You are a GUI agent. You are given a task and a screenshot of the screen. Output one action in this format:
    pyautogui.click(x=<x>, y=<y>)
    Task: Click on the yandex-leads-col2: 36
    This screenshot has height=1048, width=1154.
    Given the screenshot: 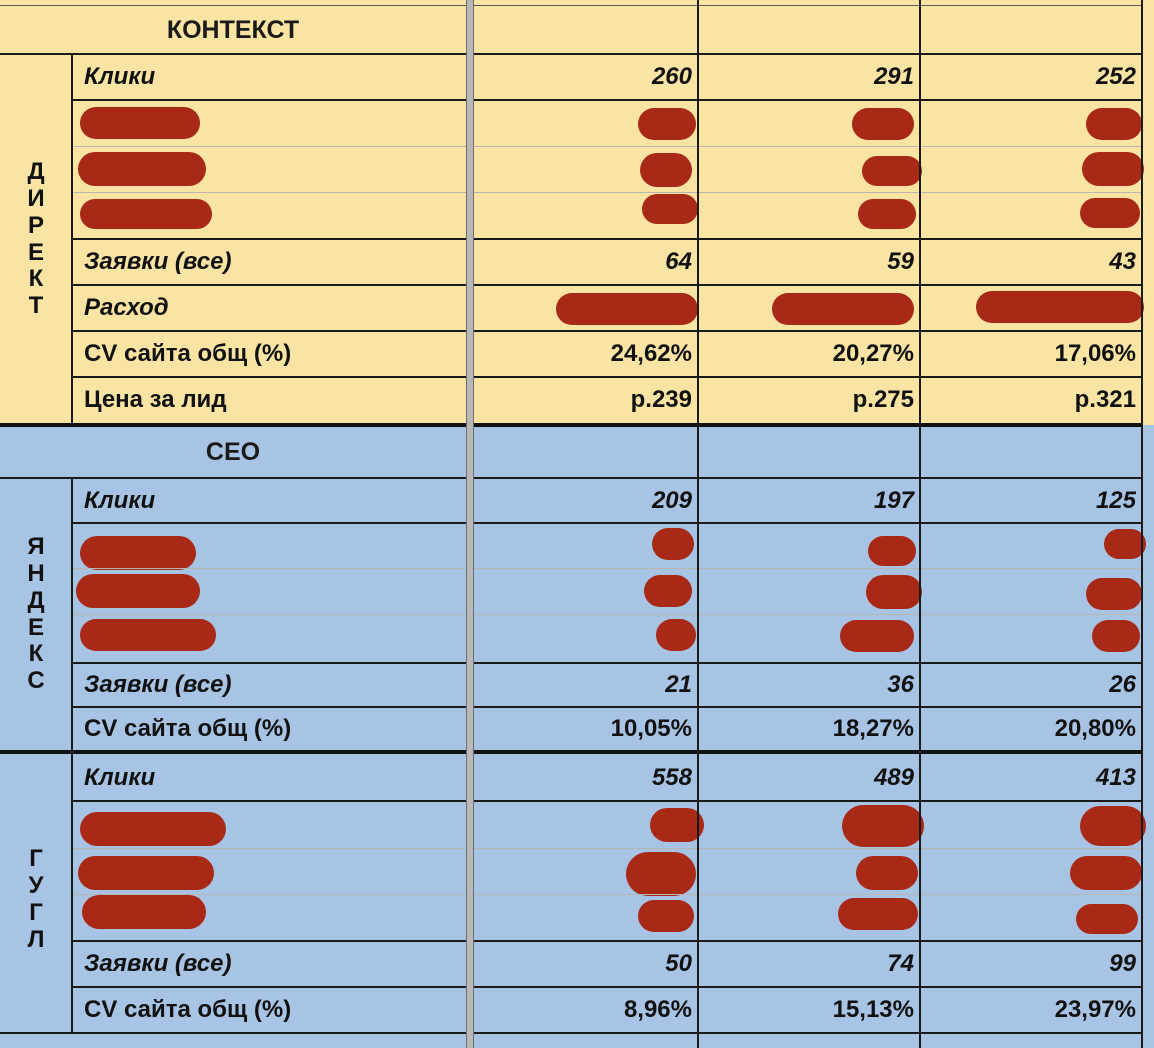 What is the action you would take?
    pyautogui.click(x=900, y=684)
    